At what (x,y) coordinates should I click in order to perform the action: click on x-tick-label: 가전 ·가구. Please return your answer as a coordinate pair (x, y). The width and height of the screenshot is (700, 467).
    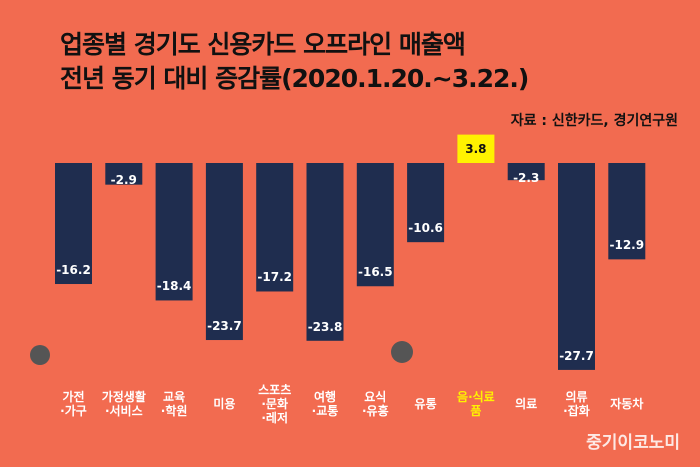
    Looking at the image, I should click on (73, 404).